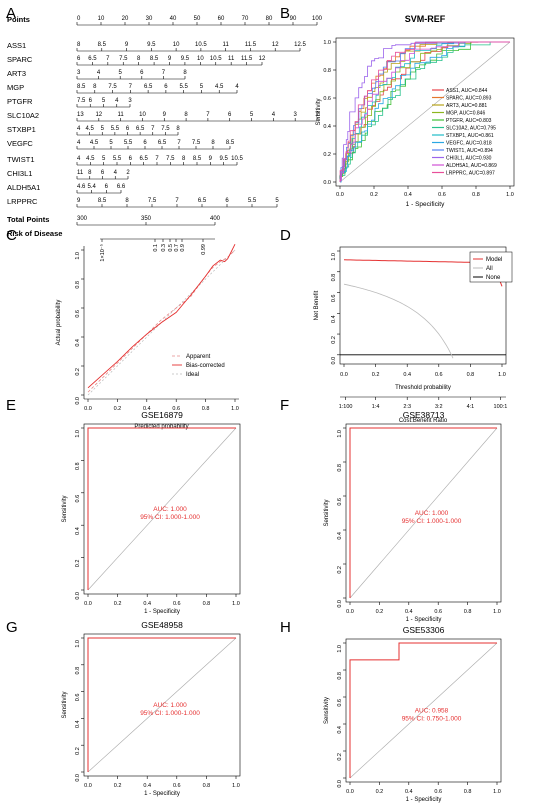  I want to click on x-tick-label: 0.2, so click(380, 612).